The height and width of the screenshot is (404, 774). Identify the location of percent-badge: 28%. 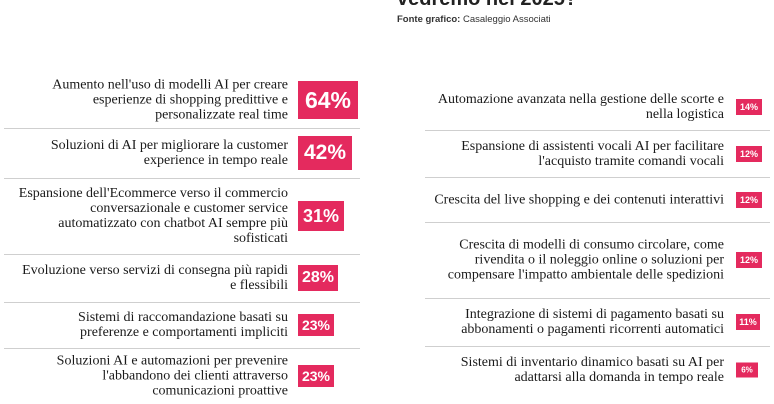
(318, 278).